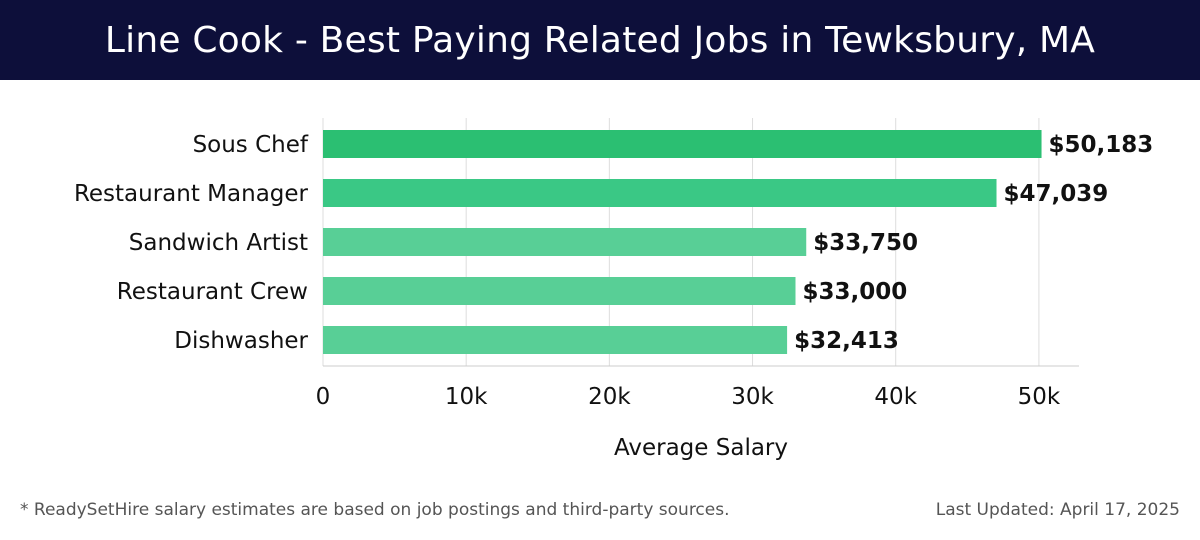  Describe the element at coordinates (323, 397) in the screenshot. I see `x-tick-label: 0` at that location.